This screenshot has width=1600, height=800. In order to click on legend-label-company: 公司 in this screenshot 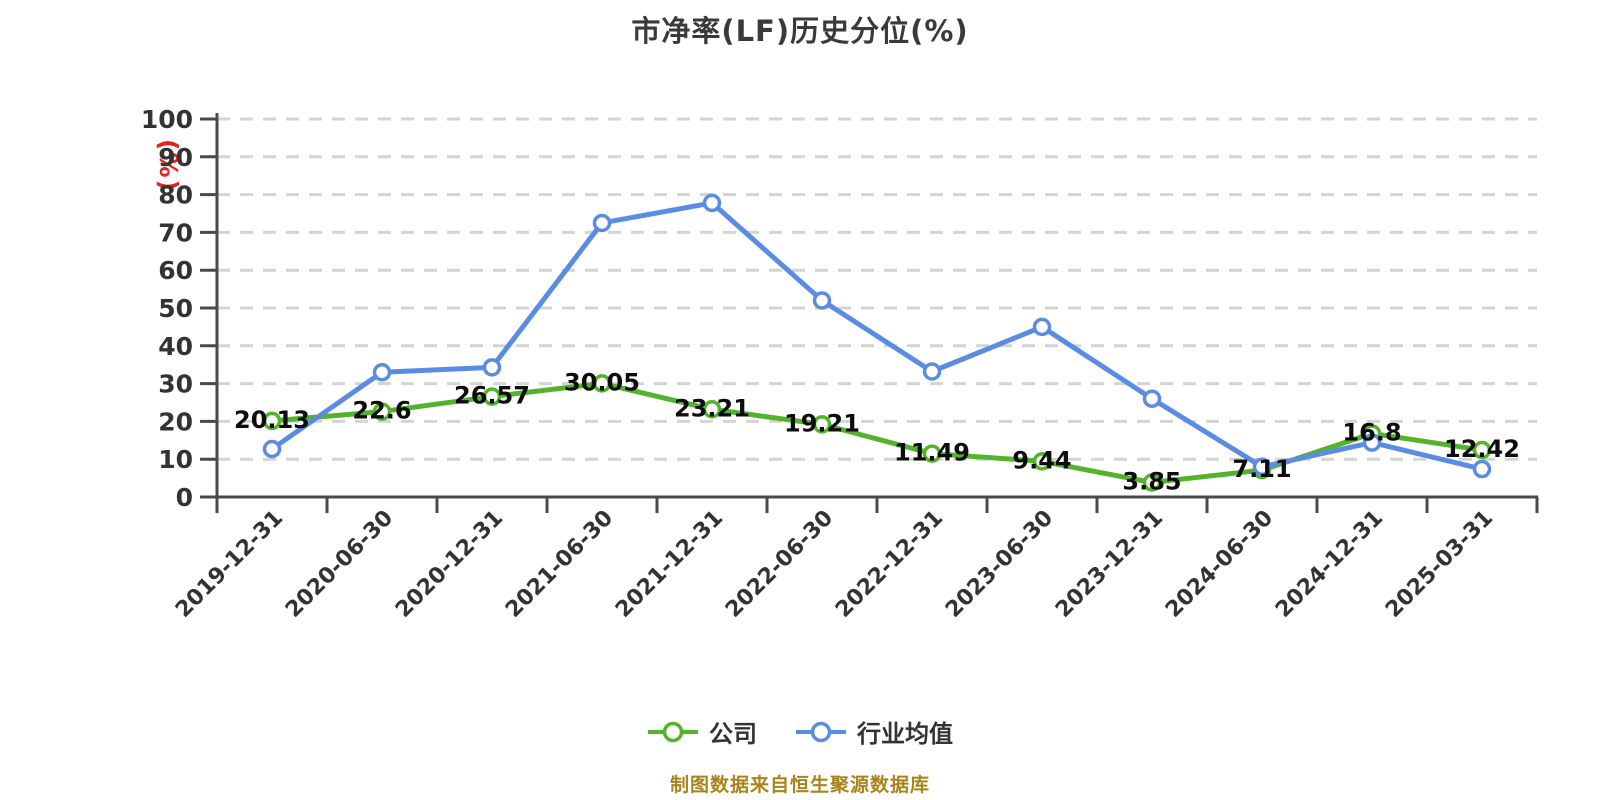, I will do `click(733, 734)`.